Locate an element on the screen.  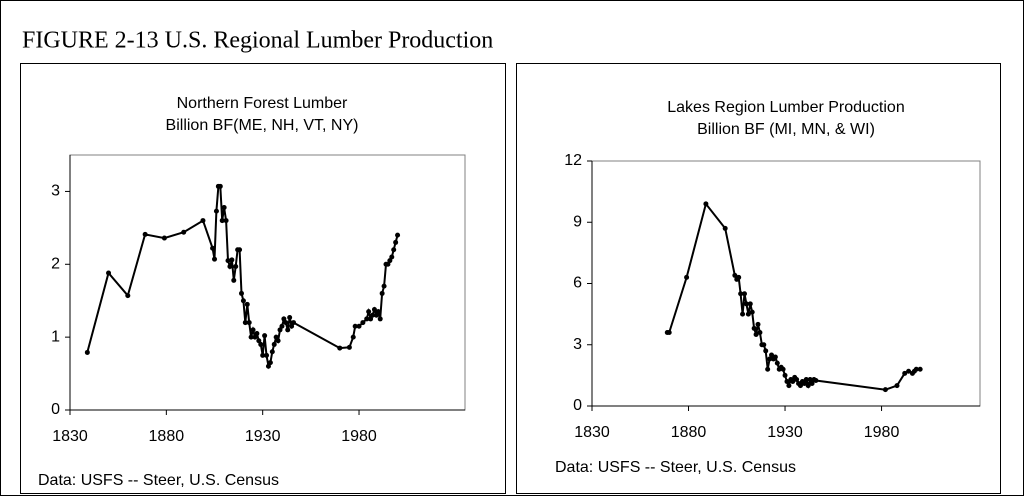
y-tick-label: 2 is located at coordinates (55, 264).